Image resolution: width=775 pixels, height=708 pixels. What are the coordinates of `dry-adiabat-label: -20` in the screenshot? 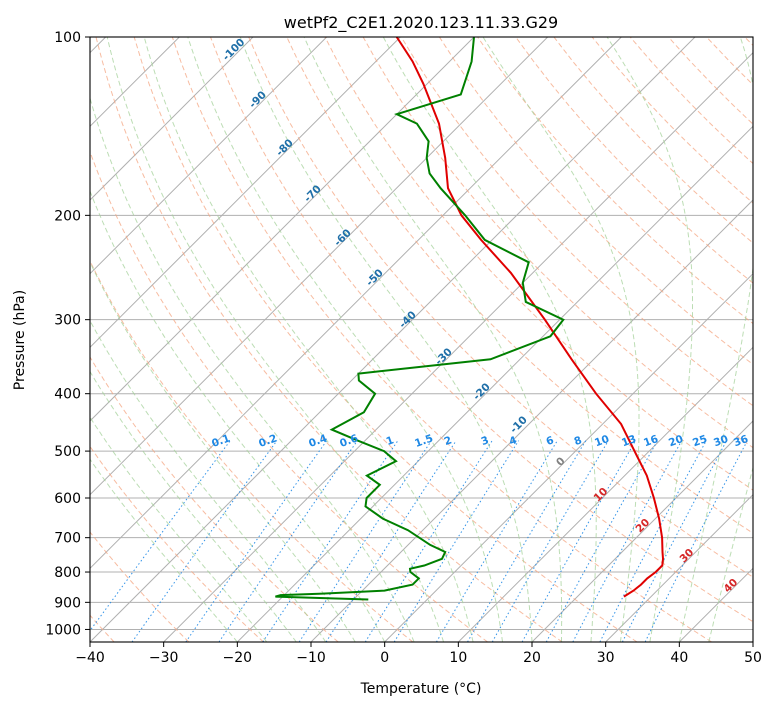 It's located at (482, 392).